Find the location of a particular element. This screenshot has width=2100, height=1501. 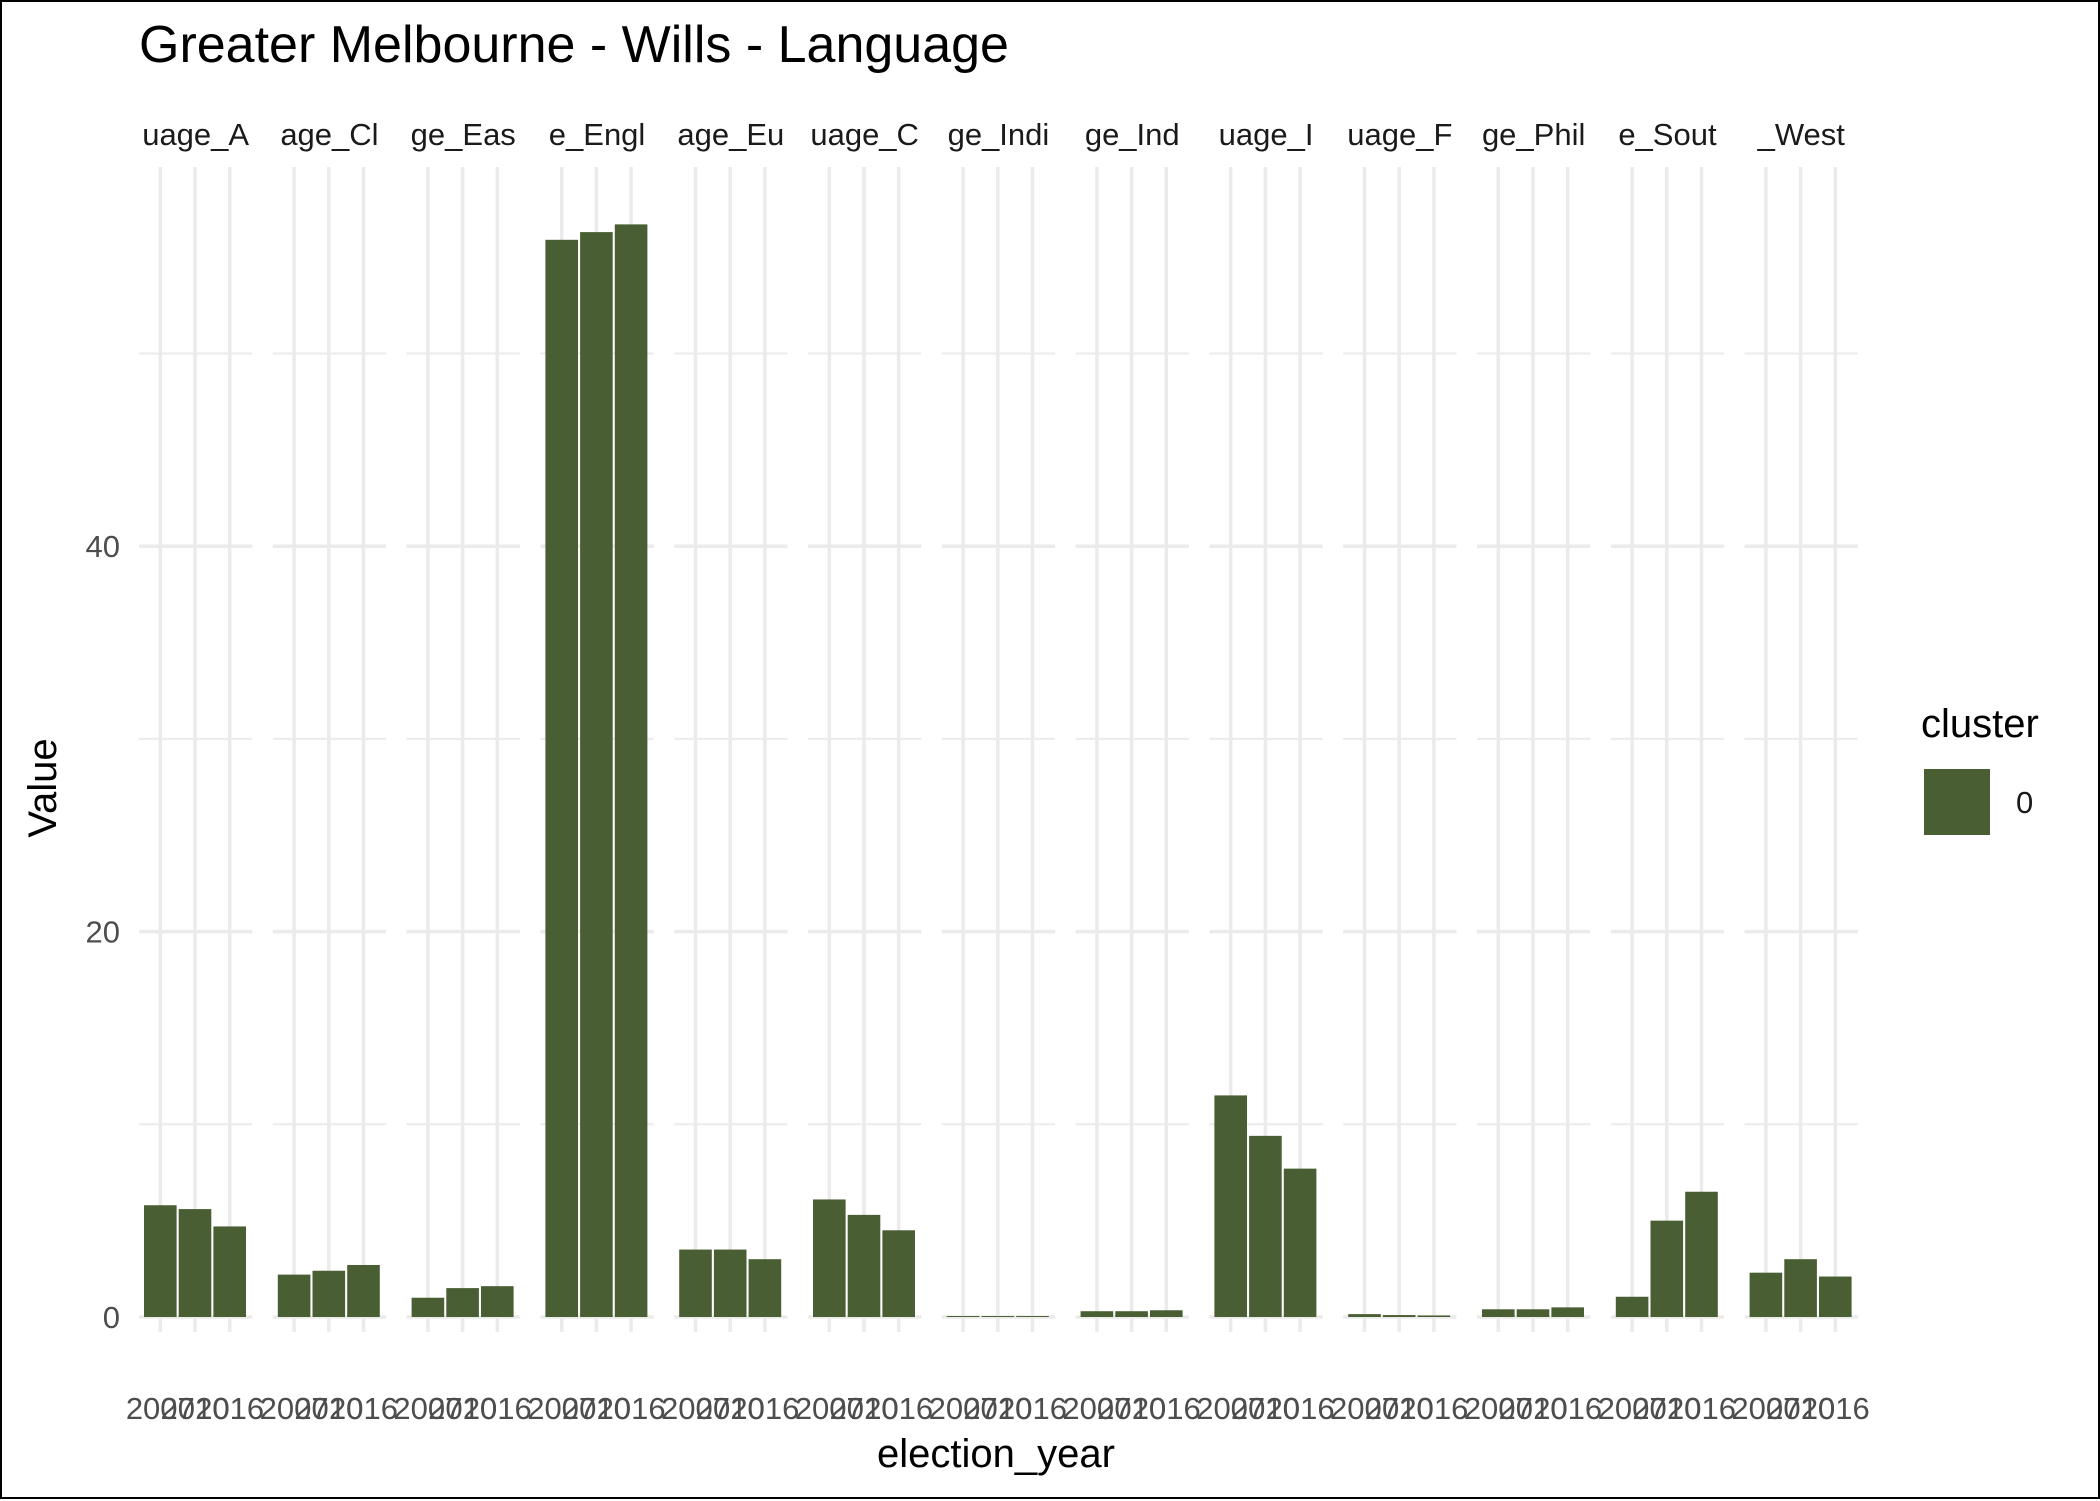

facet-strip-label: e_Engl is located at coordinates (597, 134).